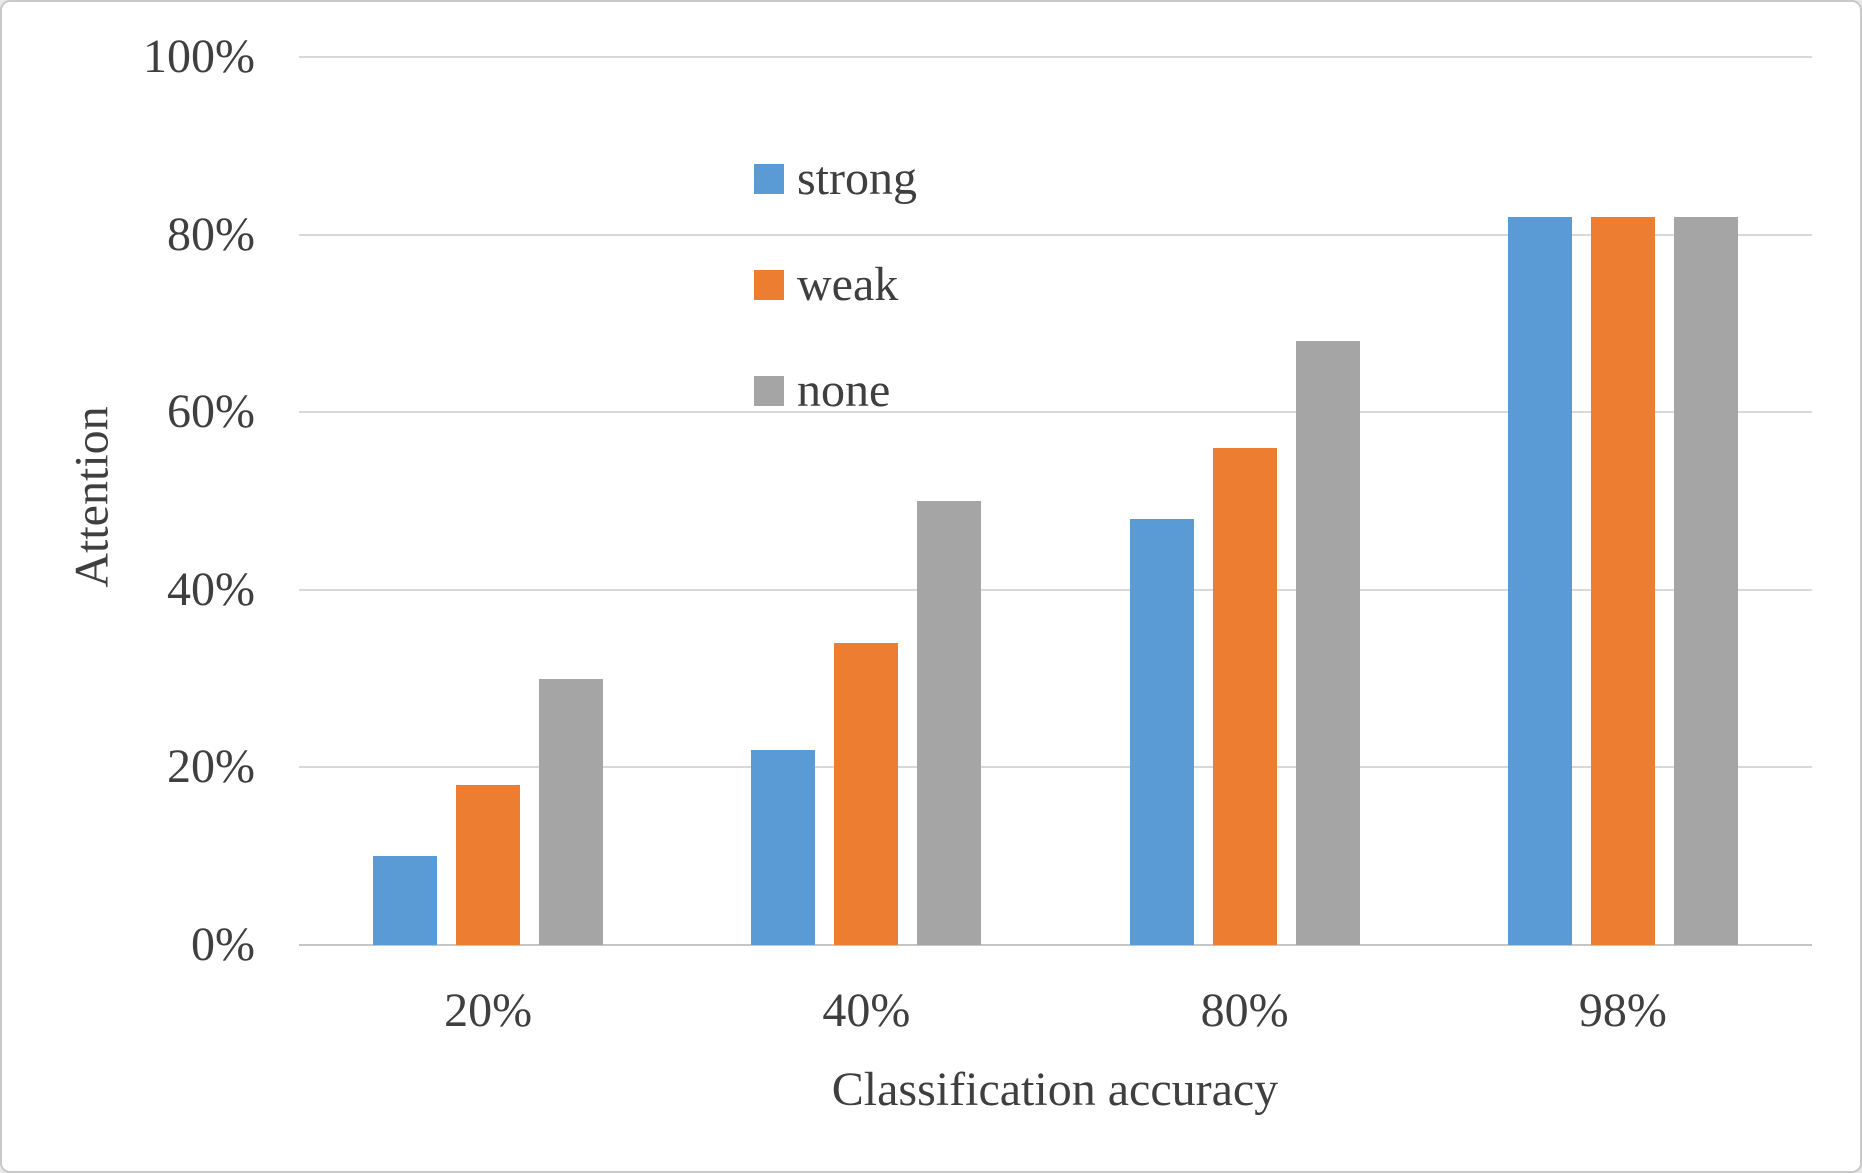 The image size is (1862, 1173). Describe the element at coordinates (844, 390) in the screenshot. I see `legend-label-none: none` at that location.